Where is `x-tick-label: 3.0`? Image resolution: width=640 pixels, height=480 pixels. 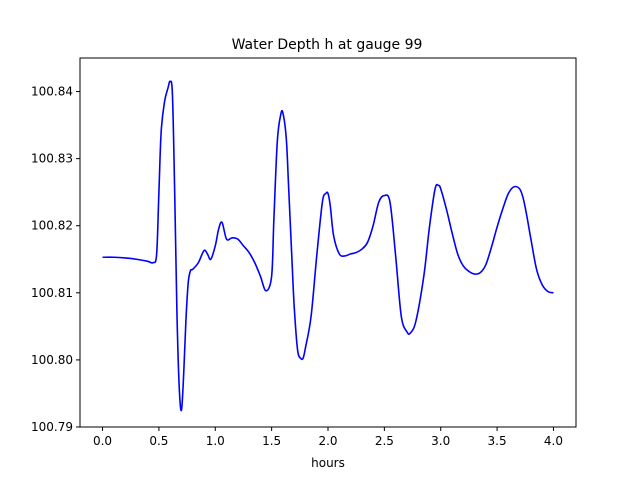
x-tick-label: 3.0 is located at coordinates (440, 441).